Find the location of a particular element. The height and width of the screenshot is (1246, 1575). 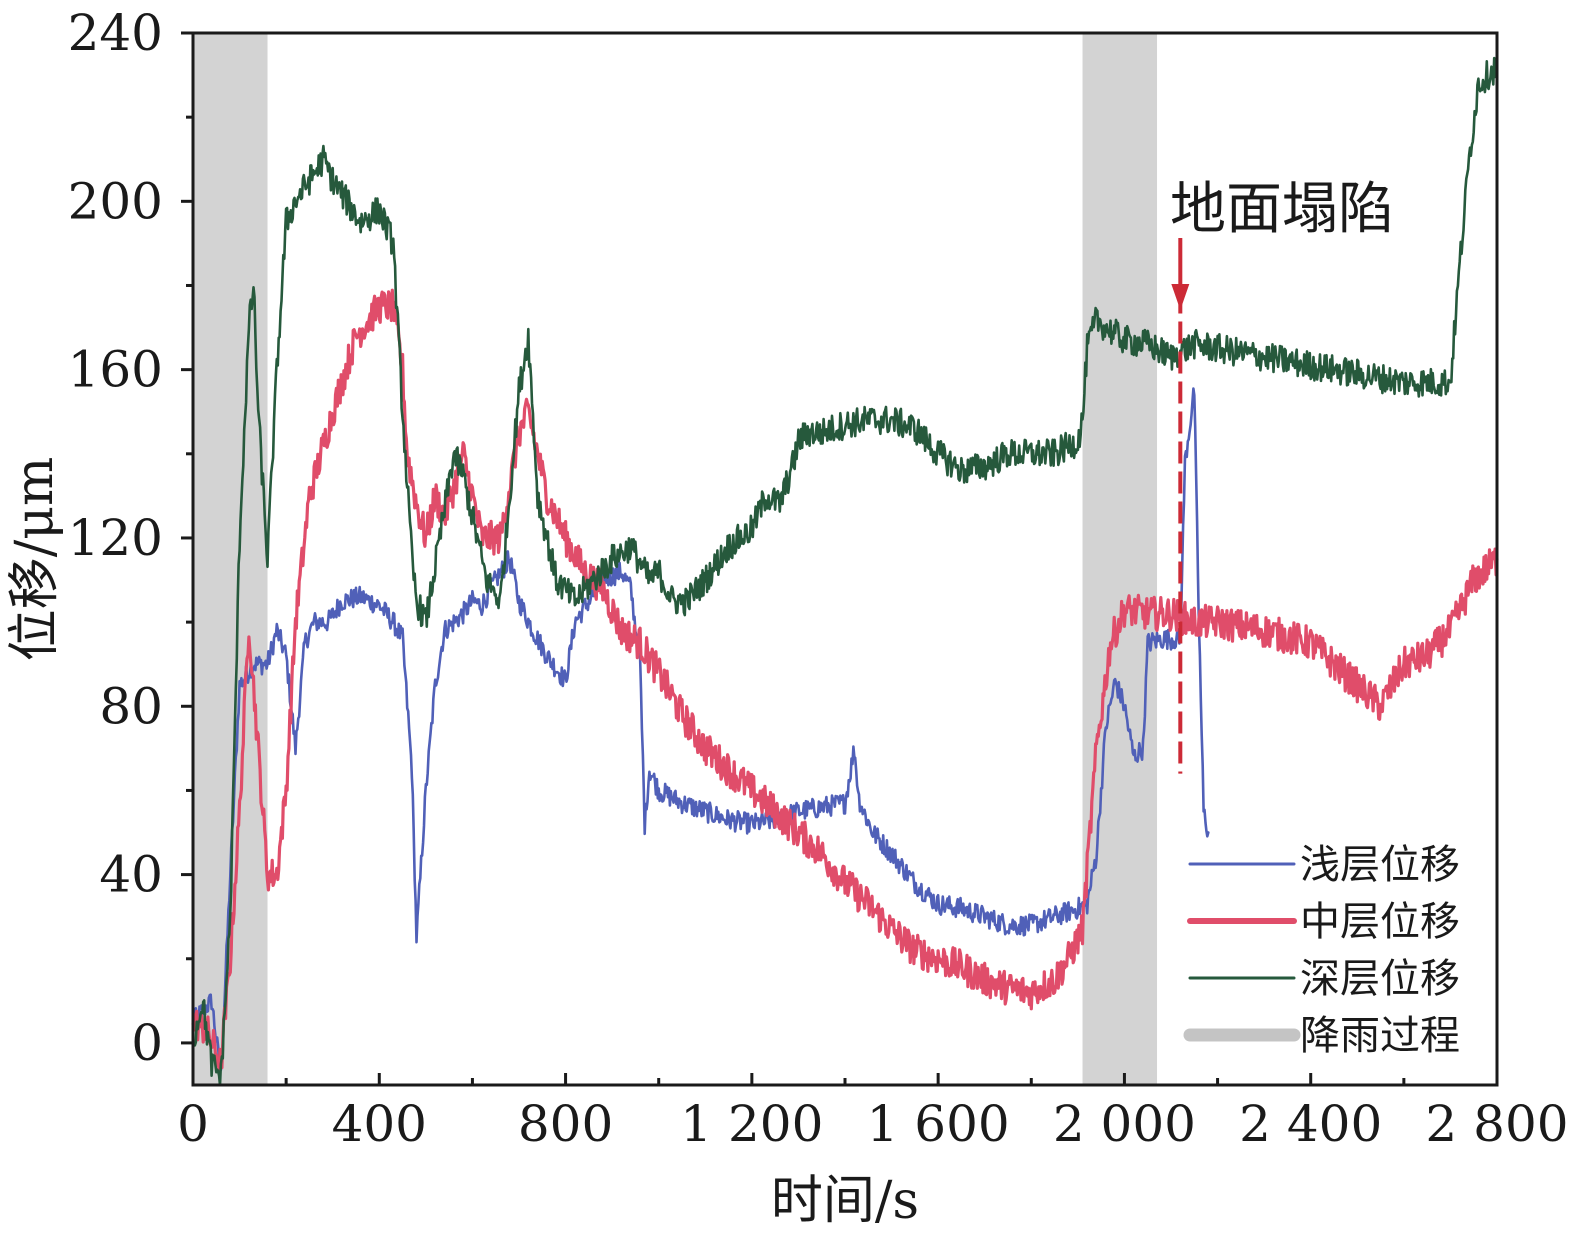

x-tick-label: 2 400 is located at coordinates (1310, 1124).